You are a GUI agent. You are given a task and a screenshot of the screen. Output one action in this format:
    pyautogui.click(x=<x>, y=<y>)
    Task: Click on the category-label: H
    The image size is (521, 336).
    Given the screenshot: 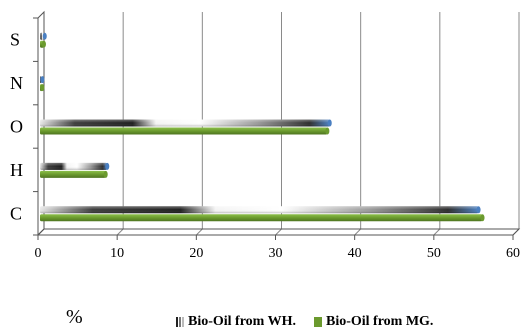 What is the action you would take?
    pyautogui.click(x=16, y=170)
    